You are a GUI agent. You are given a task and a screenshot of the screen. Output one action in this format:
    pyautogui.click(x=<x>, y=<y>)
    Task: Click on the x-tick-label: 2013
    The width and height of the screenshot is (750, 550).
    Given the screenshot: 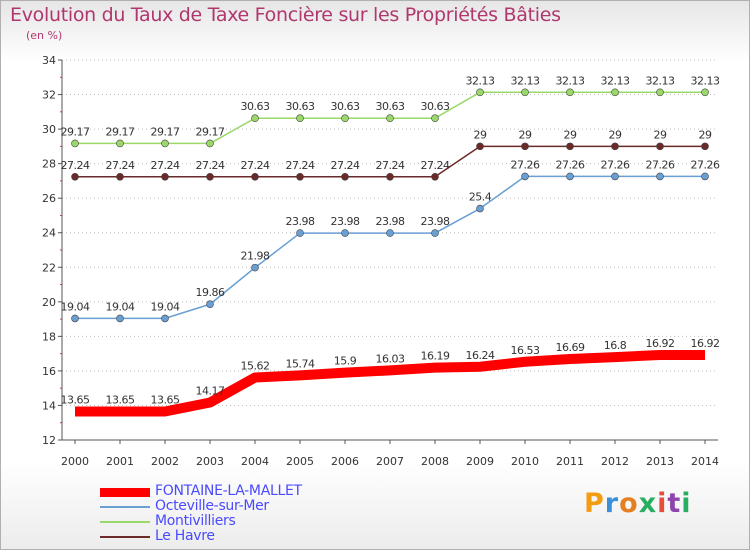 What is the action you would take?
    pyautogui.click(x=660, y=461)
    